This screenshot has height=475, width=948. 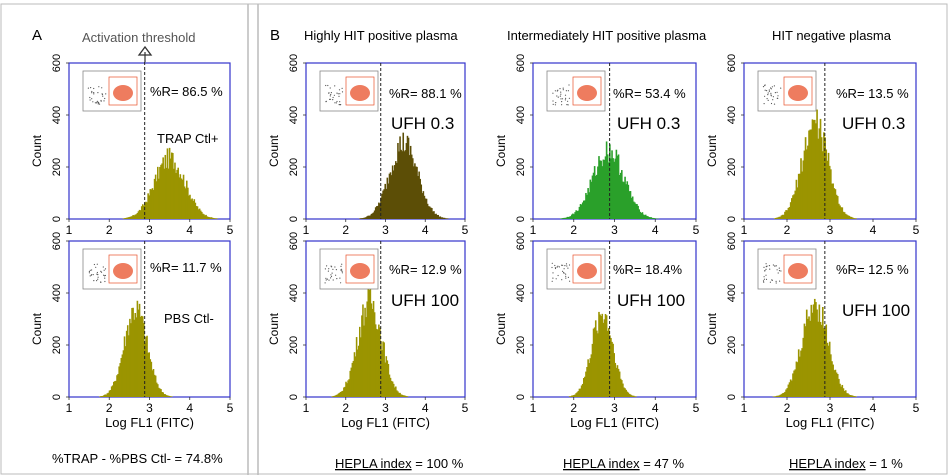 I want to click on activation-threshold-label: Activation threshold, so click(x=138, y=37).